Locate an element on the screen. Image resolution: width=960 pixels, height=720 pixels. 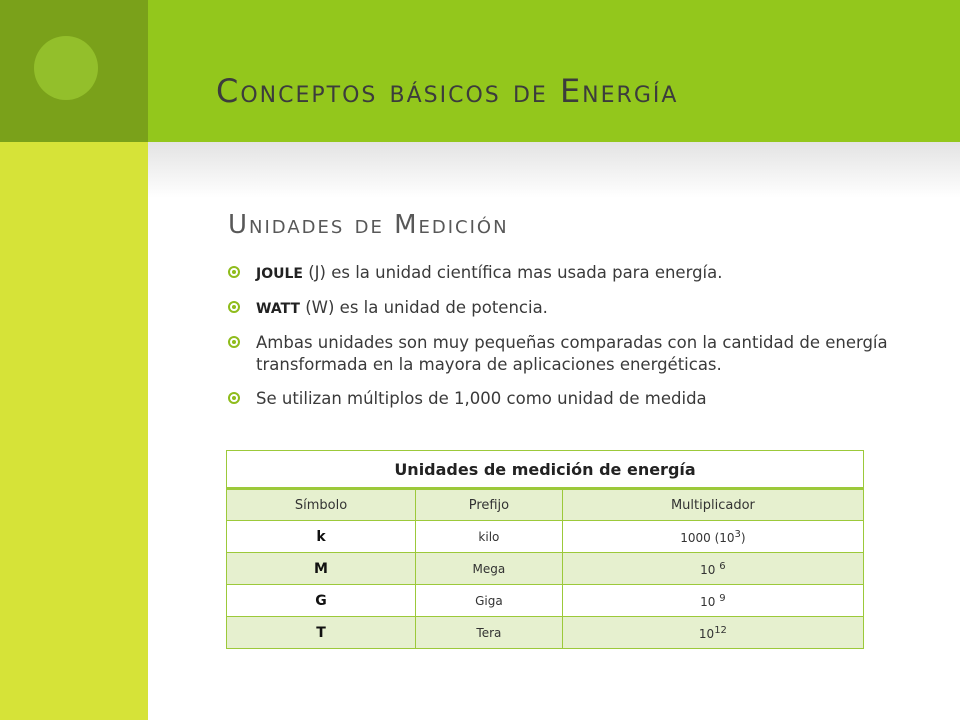
table-header-row: Símbolo Prefijo Multiplicador is located at coordinates (545, 504).